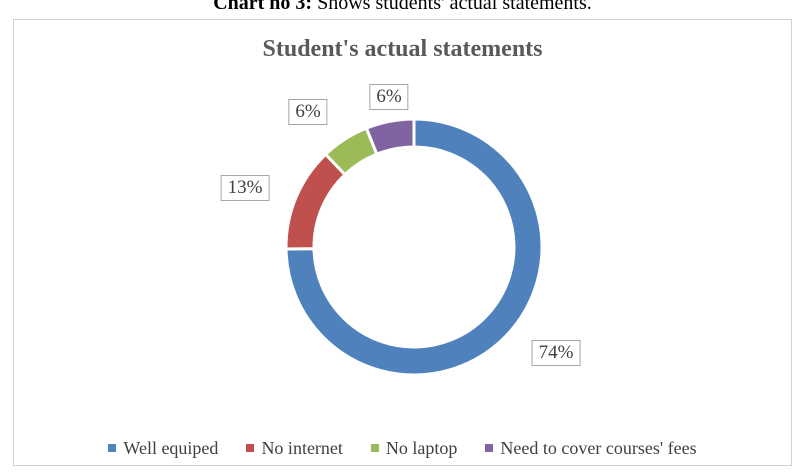 The width and height of the screenshot is (805, 472). Describe the element at coordinates (556, 353) in the screenshot. I see `data-label-well-equiped: 74%` at that location.